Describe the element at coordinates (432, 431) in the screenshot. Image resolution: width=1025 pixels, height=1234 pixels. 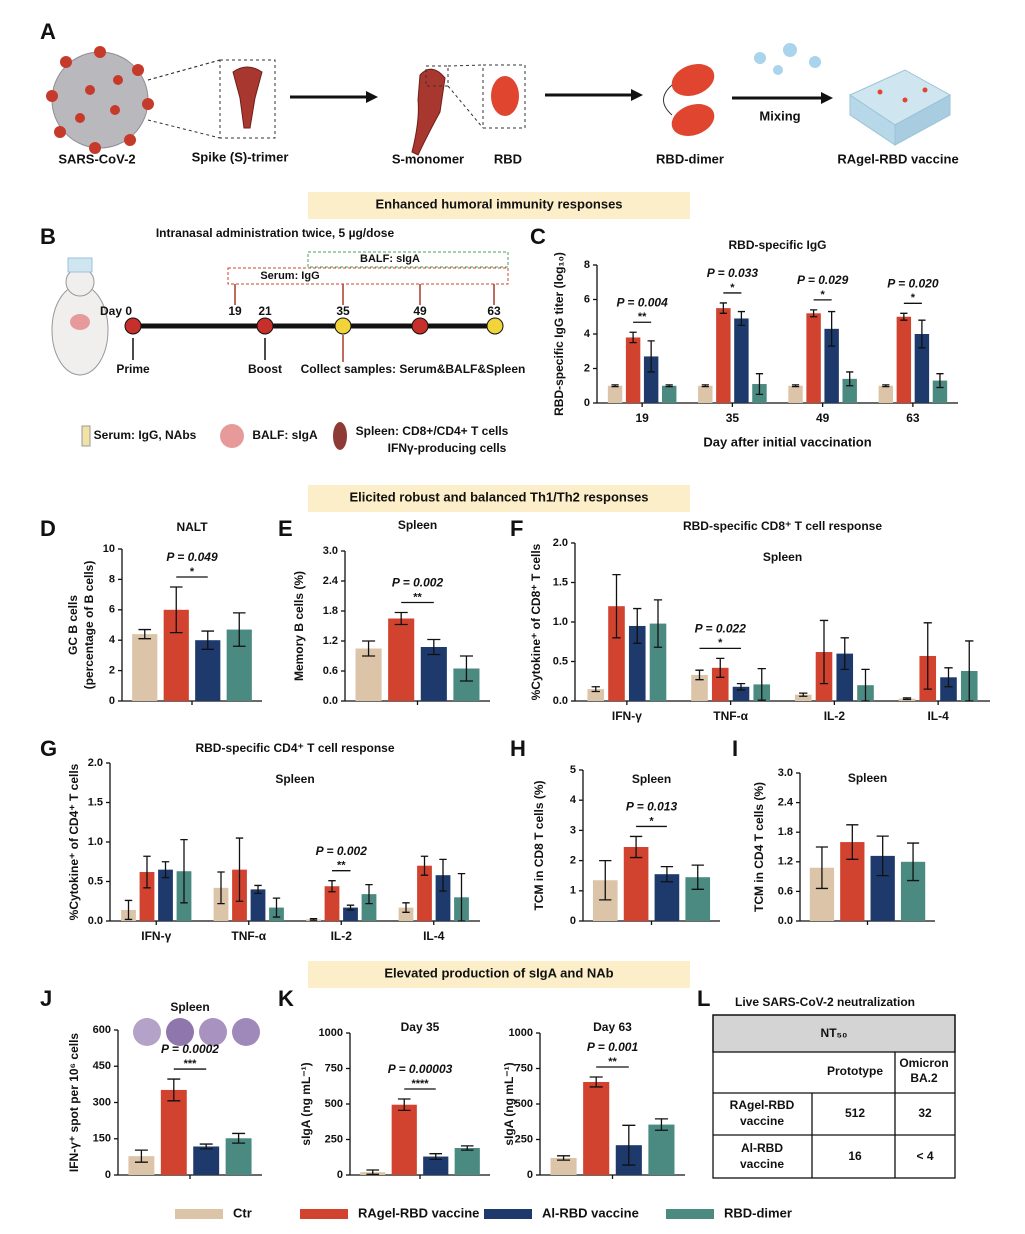
I see `sample-label: Spleen: CD8+/CD4+ T cells` at that location.